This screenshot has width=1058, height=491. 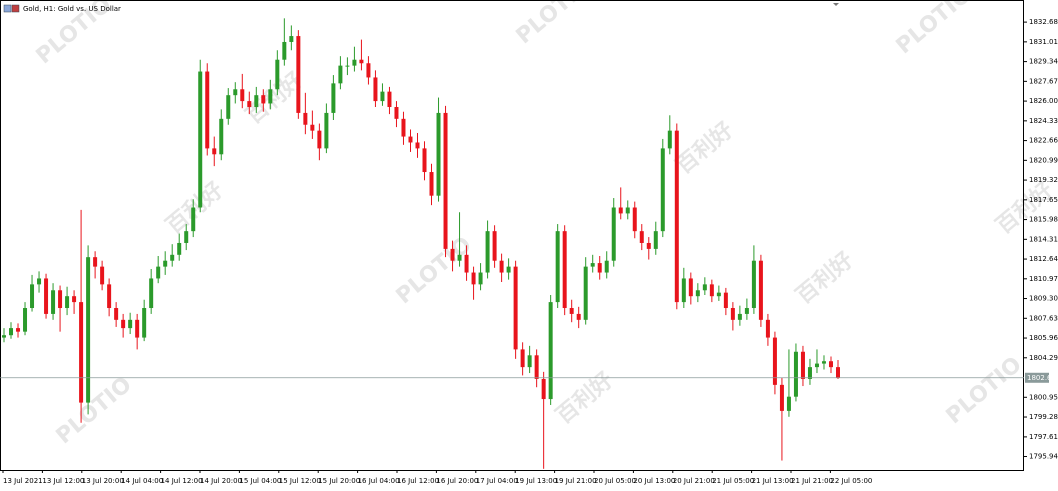 I want to click on x-tick-label: 14 Jul 20:00, so click(x=221, y=481).